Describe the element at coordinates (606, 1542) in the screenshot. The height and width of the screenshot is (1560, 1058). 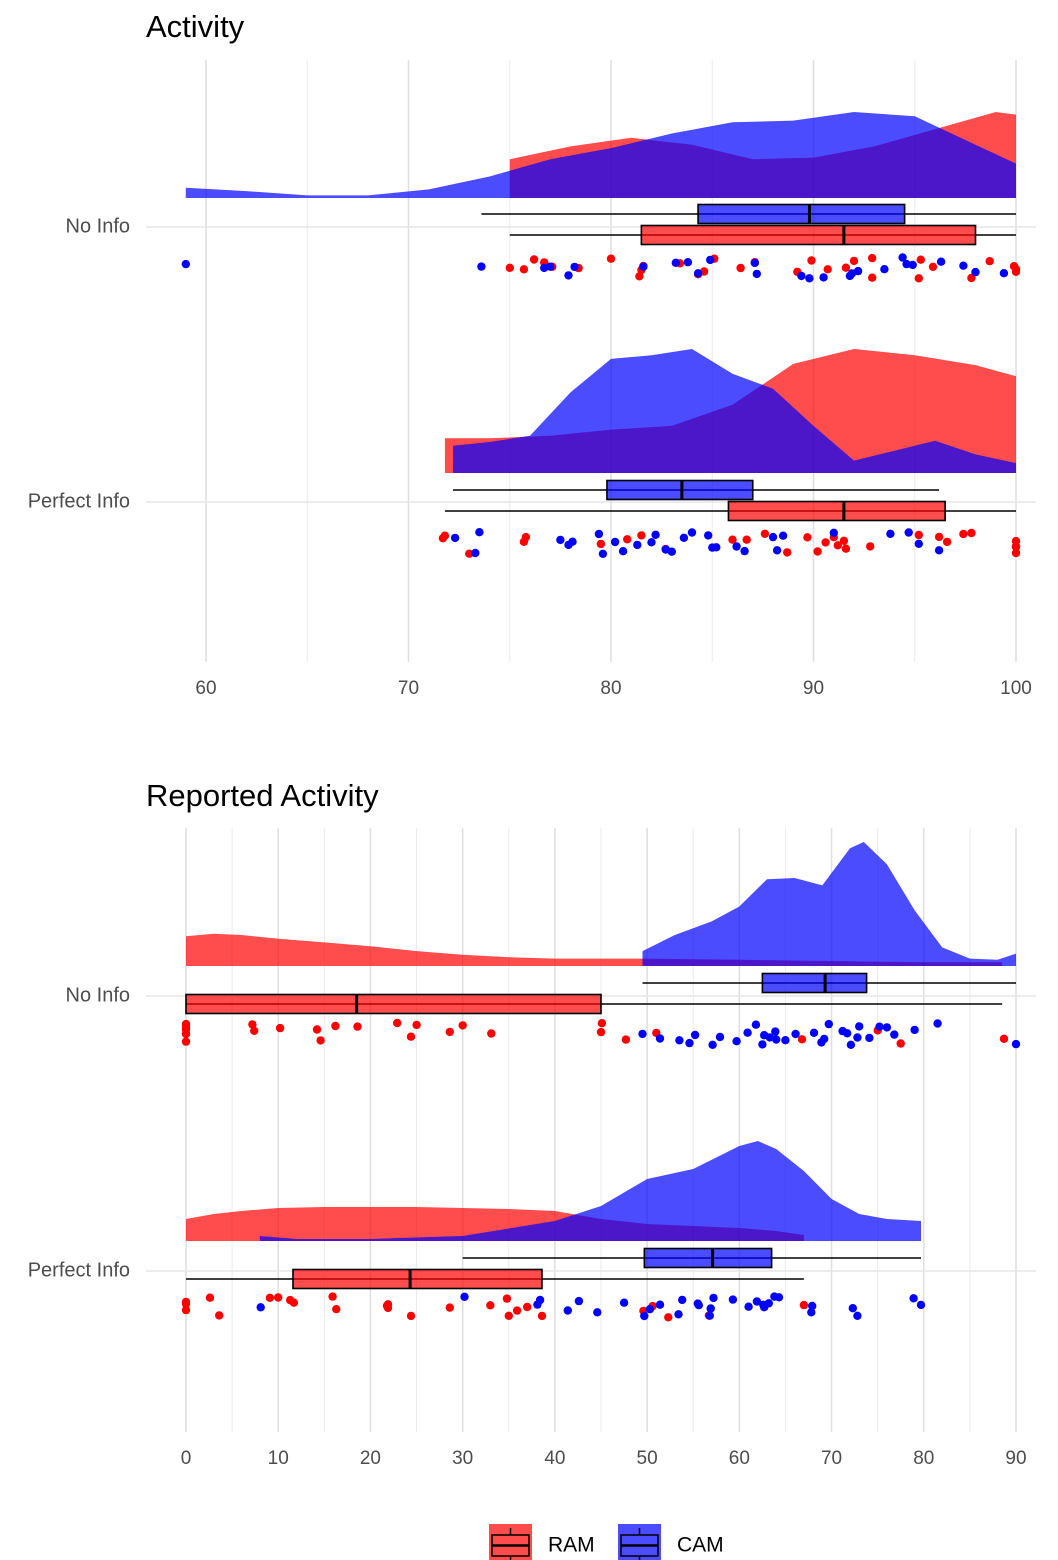
I see `legend: RAM CAM` at that location.